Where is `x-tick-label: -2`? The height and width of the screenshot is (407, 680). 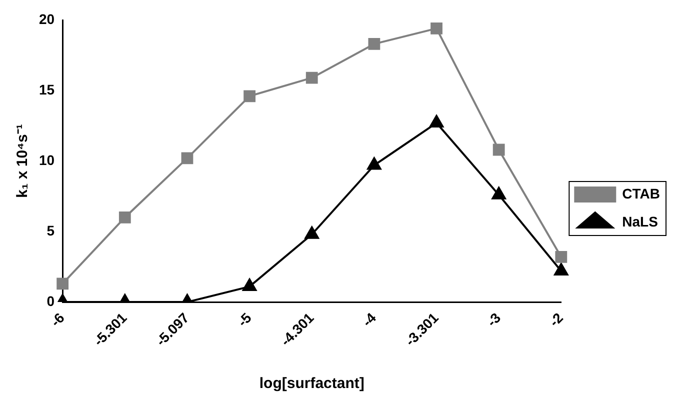
x-tick-label: -2 is located at coordinates (556, 319).